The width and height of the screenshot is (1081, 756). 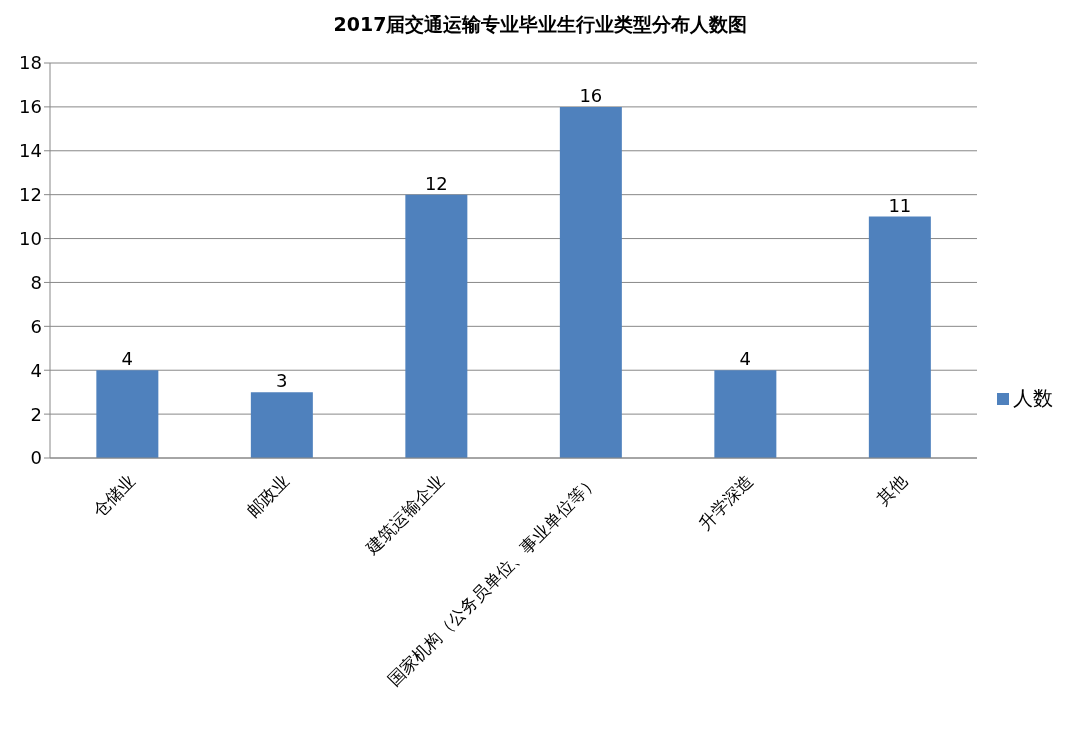 I want to click on y-tick-label: 16, so click(x=30, y=107).